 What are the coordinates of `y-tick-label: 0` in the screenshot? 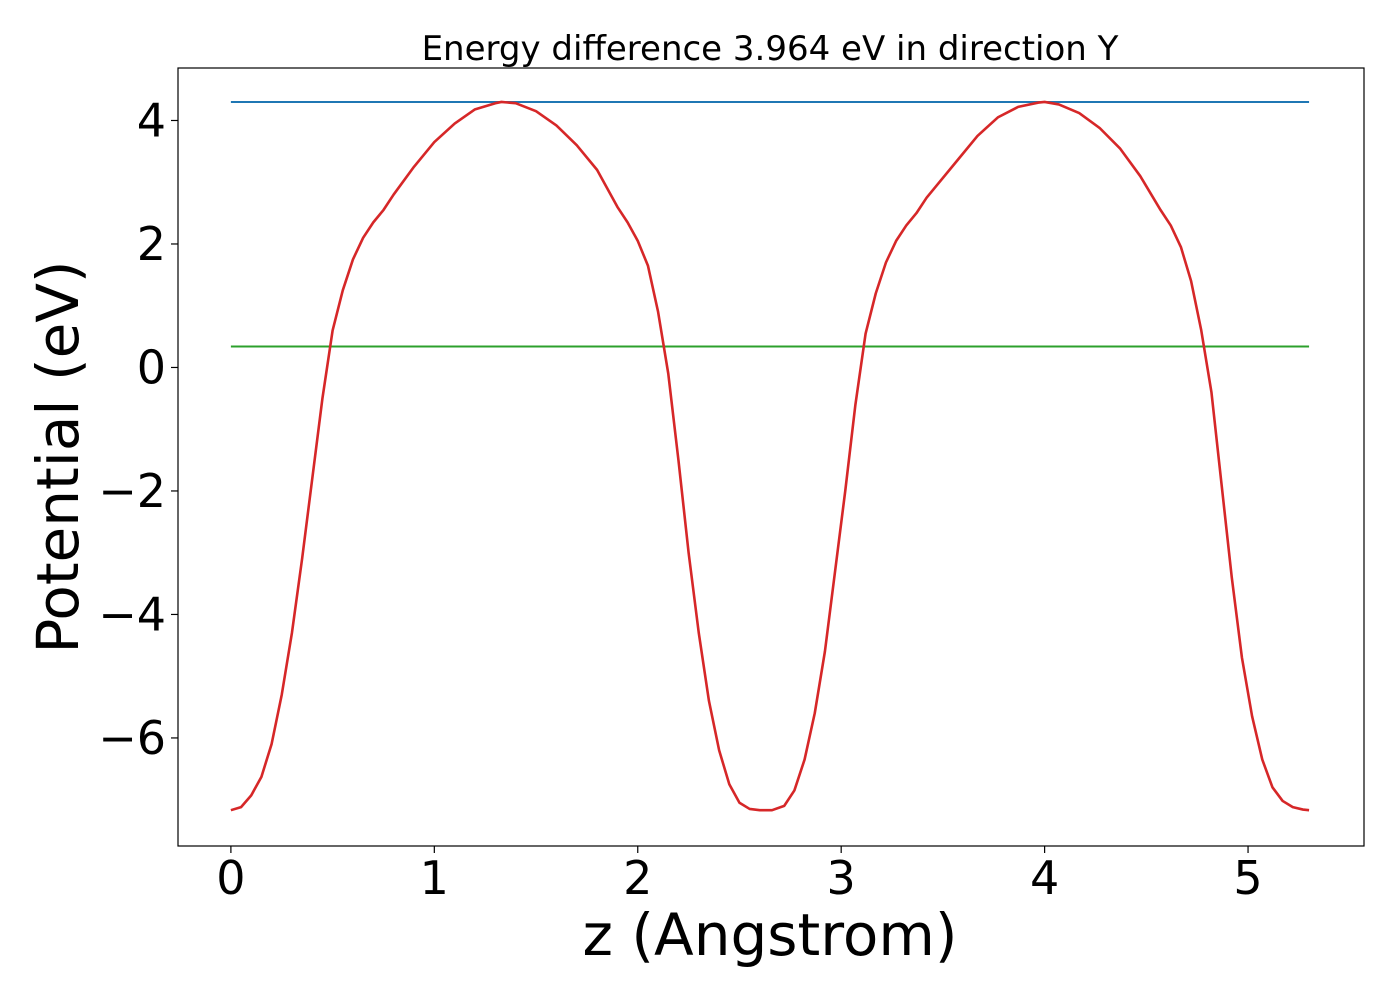 It's located at (151, 367).